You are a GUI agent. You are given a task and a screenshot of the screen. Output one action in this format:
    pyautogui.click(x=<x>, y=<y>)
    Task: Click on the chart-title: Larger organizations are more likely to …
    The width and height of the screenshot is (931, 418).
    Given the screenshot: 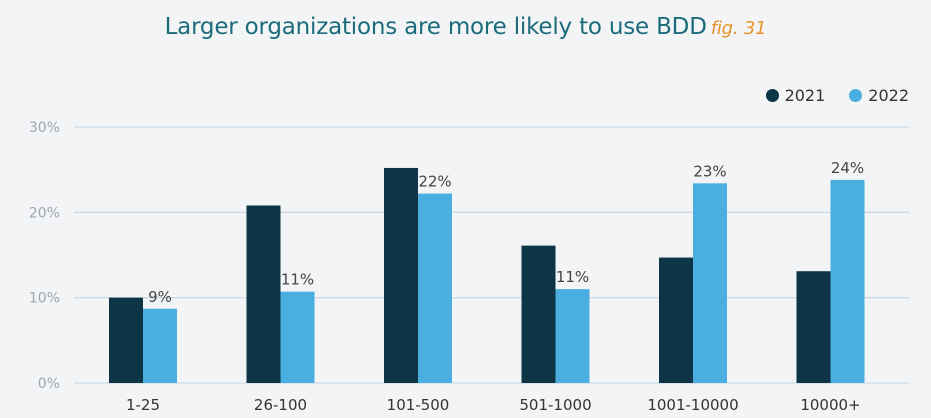 What is the action you would take?
    pyautogui.click(x=465, y=27)
    